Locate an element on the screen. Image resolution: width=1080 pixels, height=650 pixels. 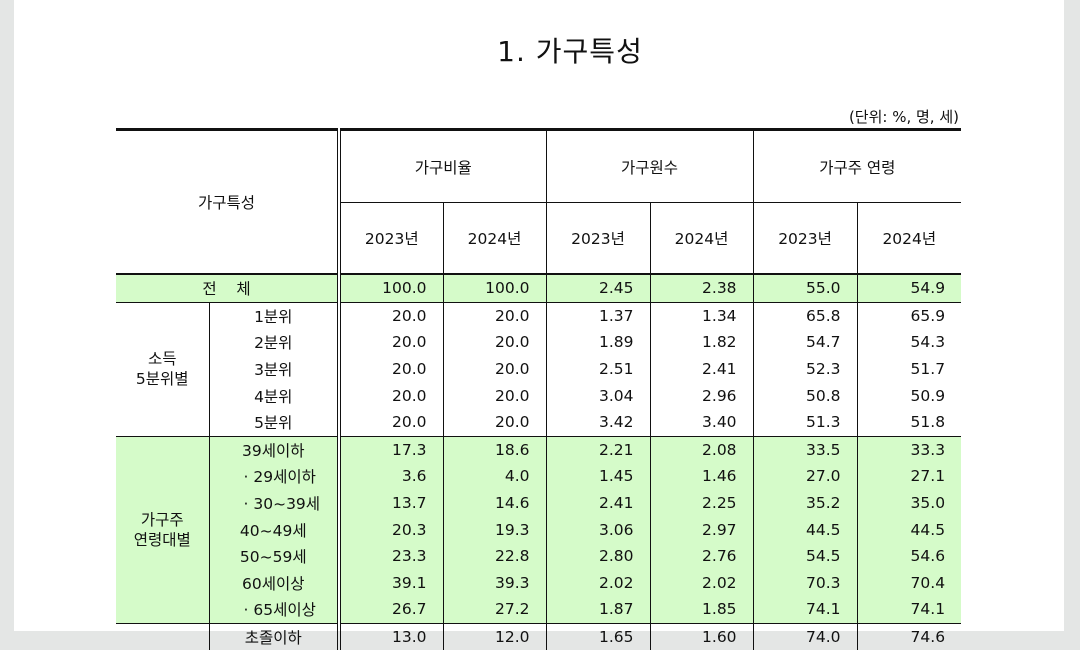
table-row: 5분위 20.0 20.0 3.42 3.40 51.3 51.8 is located at coordinates (539, 422).